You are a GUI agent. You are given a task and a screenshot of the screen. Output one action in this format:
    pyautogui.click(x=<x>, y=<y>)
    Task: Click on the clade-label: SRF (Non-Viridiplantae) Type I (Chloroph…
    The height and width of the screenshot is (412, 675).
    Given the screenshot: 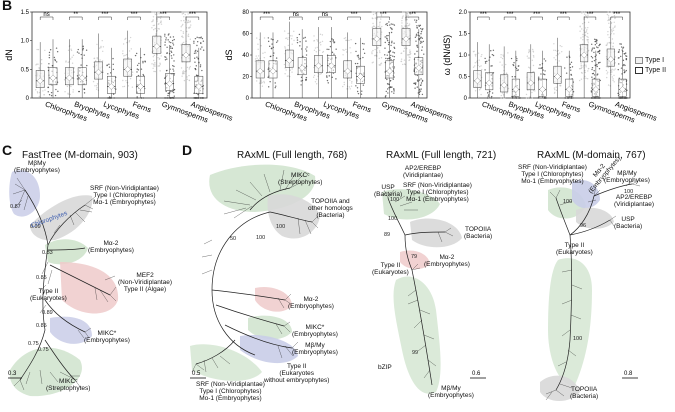 What is the action you would take?
    pyautogui.click(x=230, y=392)
    